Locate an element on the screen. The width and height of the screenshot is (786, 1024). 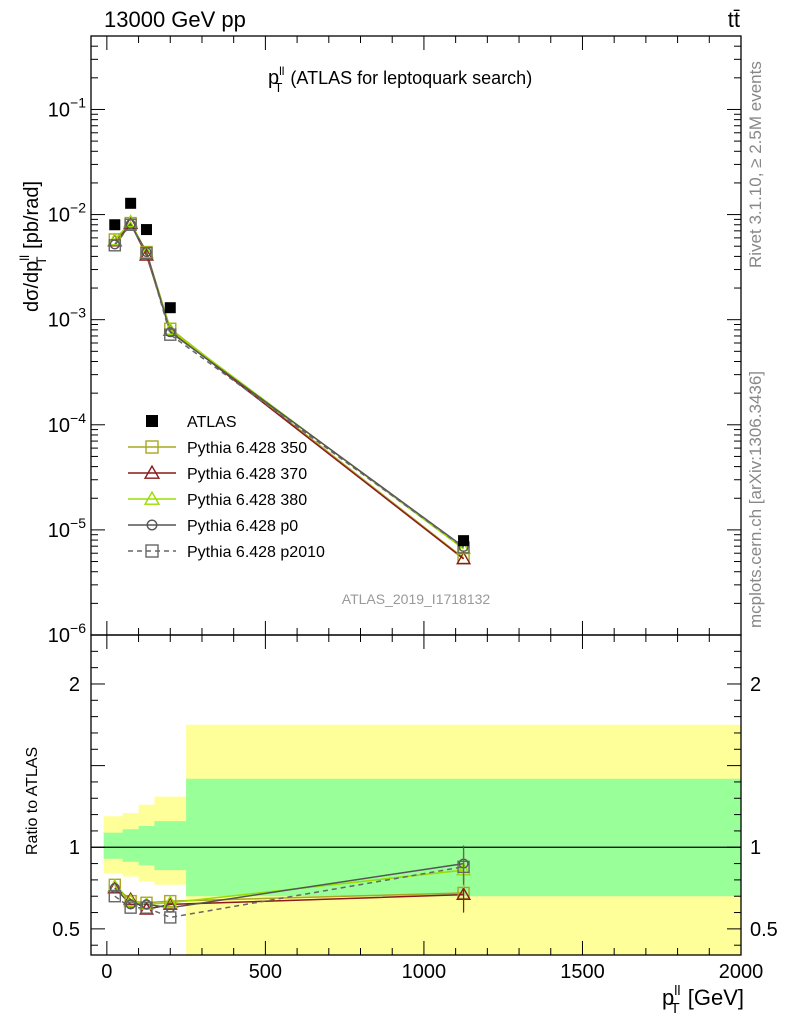
header-right: tt̄ is located at coordinates (734, 19).